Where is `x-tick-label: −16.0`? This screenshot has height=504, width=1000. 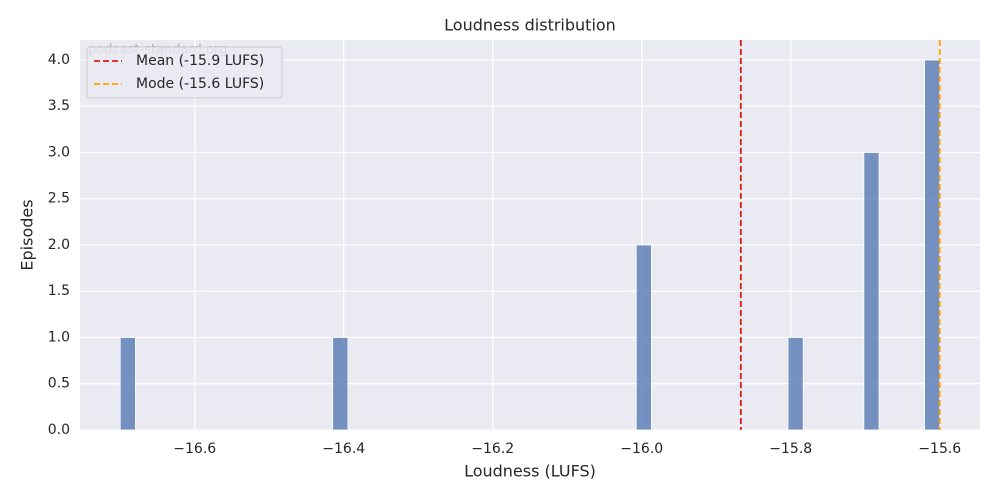 x-tick-label: −16.0 is located at coordinates (641, 449).